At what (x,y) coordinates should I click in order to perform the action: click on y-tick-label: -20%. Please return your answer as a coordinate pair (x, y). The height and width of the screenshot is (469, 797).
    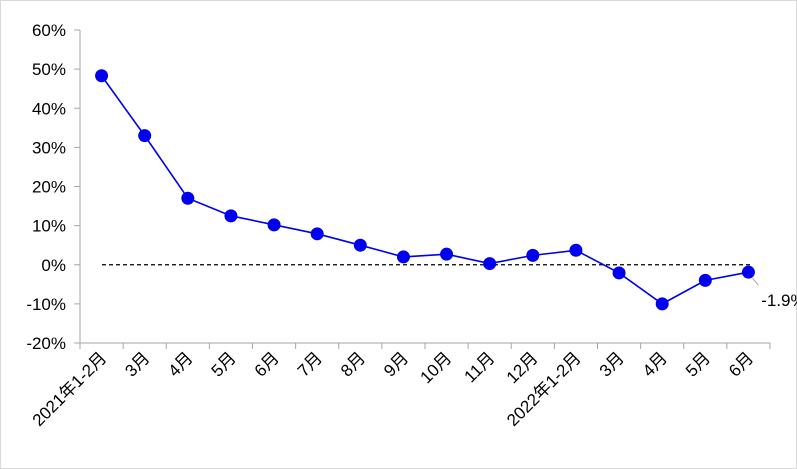
    Looking at the image, I should click on (46, 343).